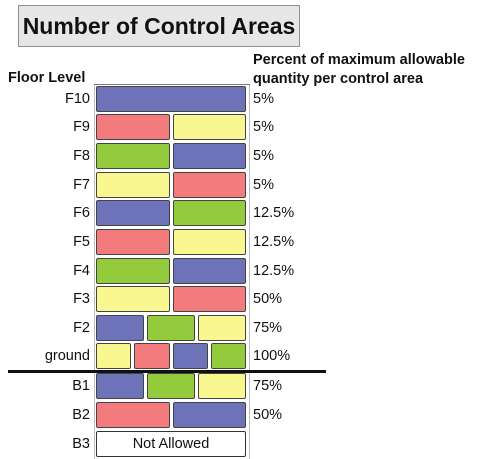 Image resolution: width=500 pixels, height=459 pixels. Describe the element at coordinates (81, 127) in the screenshot. I see `floor-level-label-f9: F9` at that location.